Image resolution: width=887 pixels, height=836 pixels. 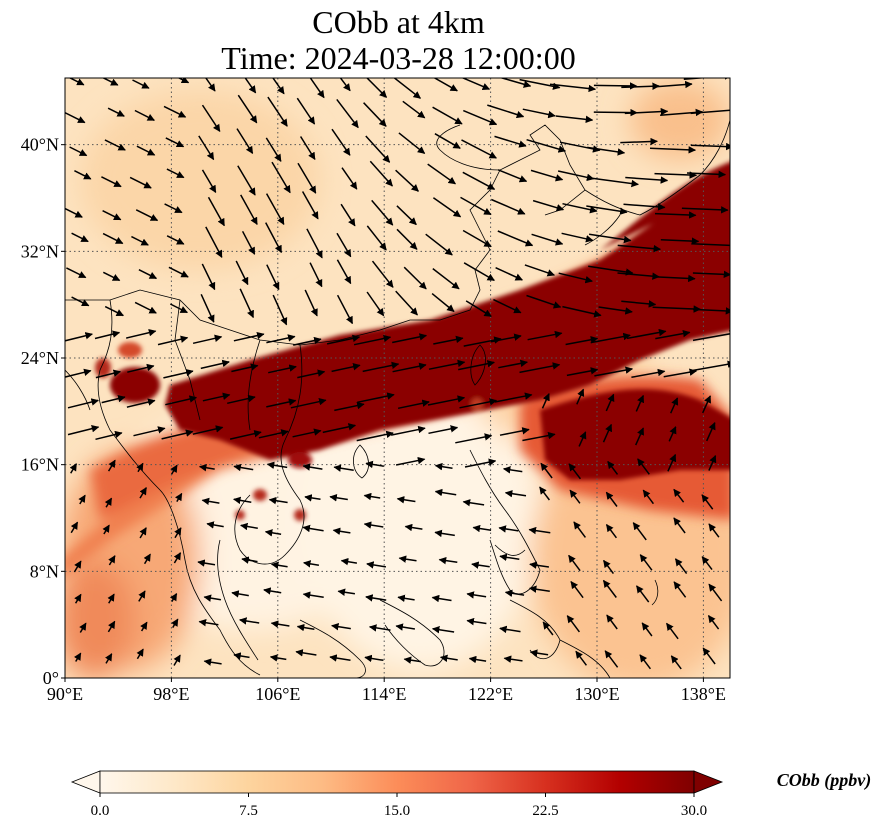 I want to click on latitude-axis: 0° 8°N 16°N 24°N 32°N 40°N, so click(x=43, y=411).